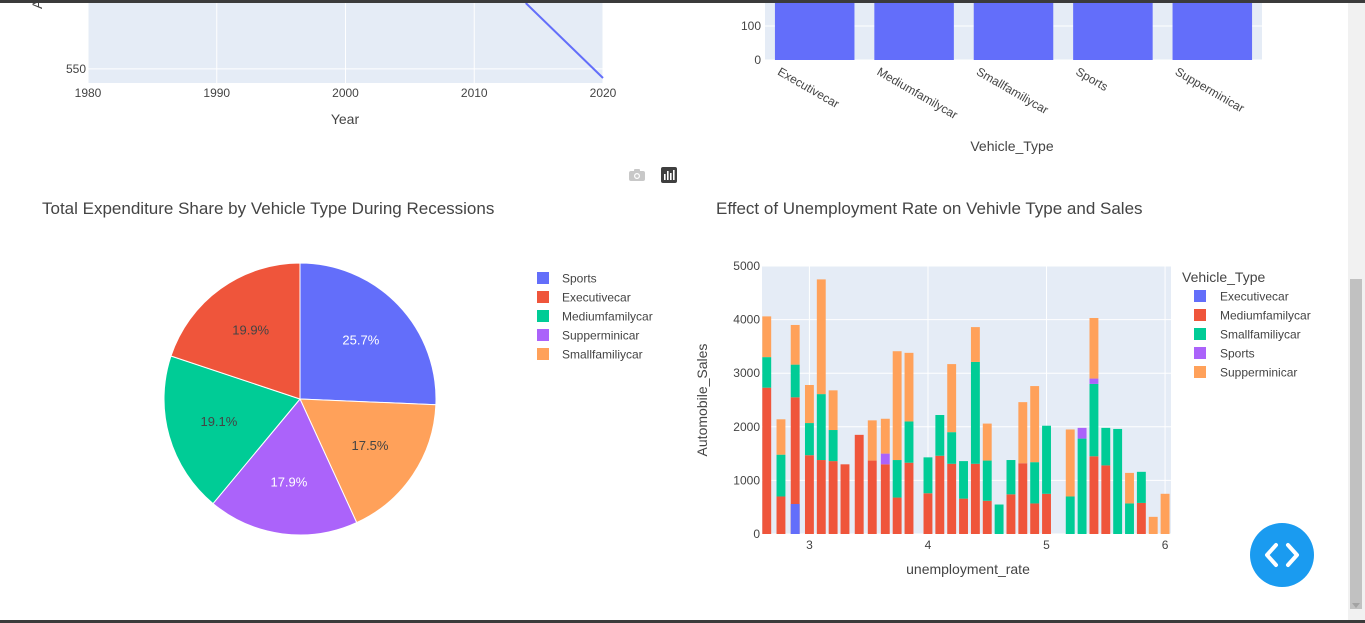 This screenshot has width=1365, height=623. What do you see at coordinates (757, 60) in the screenshot?
I see `bar-y-tick-label: 0` at bounding box center [757, 60].